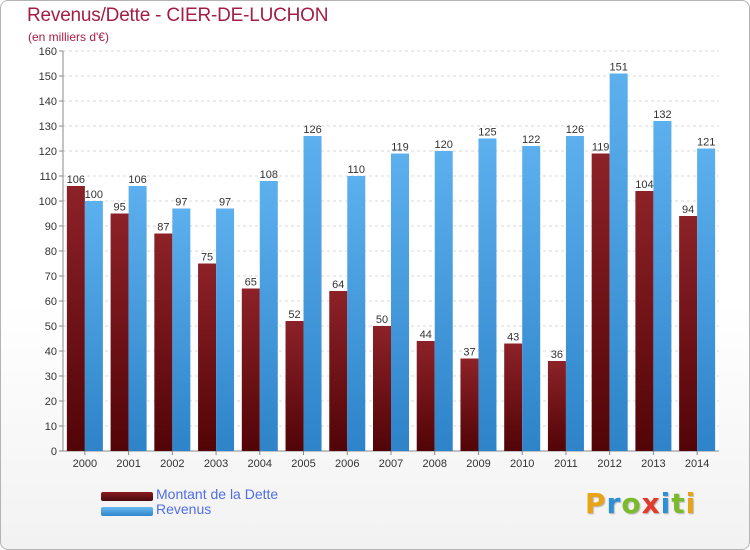 Image resolution: width=750 pixels, height=550 pixels. What do you see at coordinates (119, 208) in the screenshot?
I see `data-label-dette: 95` at bounding box center [119, 208].